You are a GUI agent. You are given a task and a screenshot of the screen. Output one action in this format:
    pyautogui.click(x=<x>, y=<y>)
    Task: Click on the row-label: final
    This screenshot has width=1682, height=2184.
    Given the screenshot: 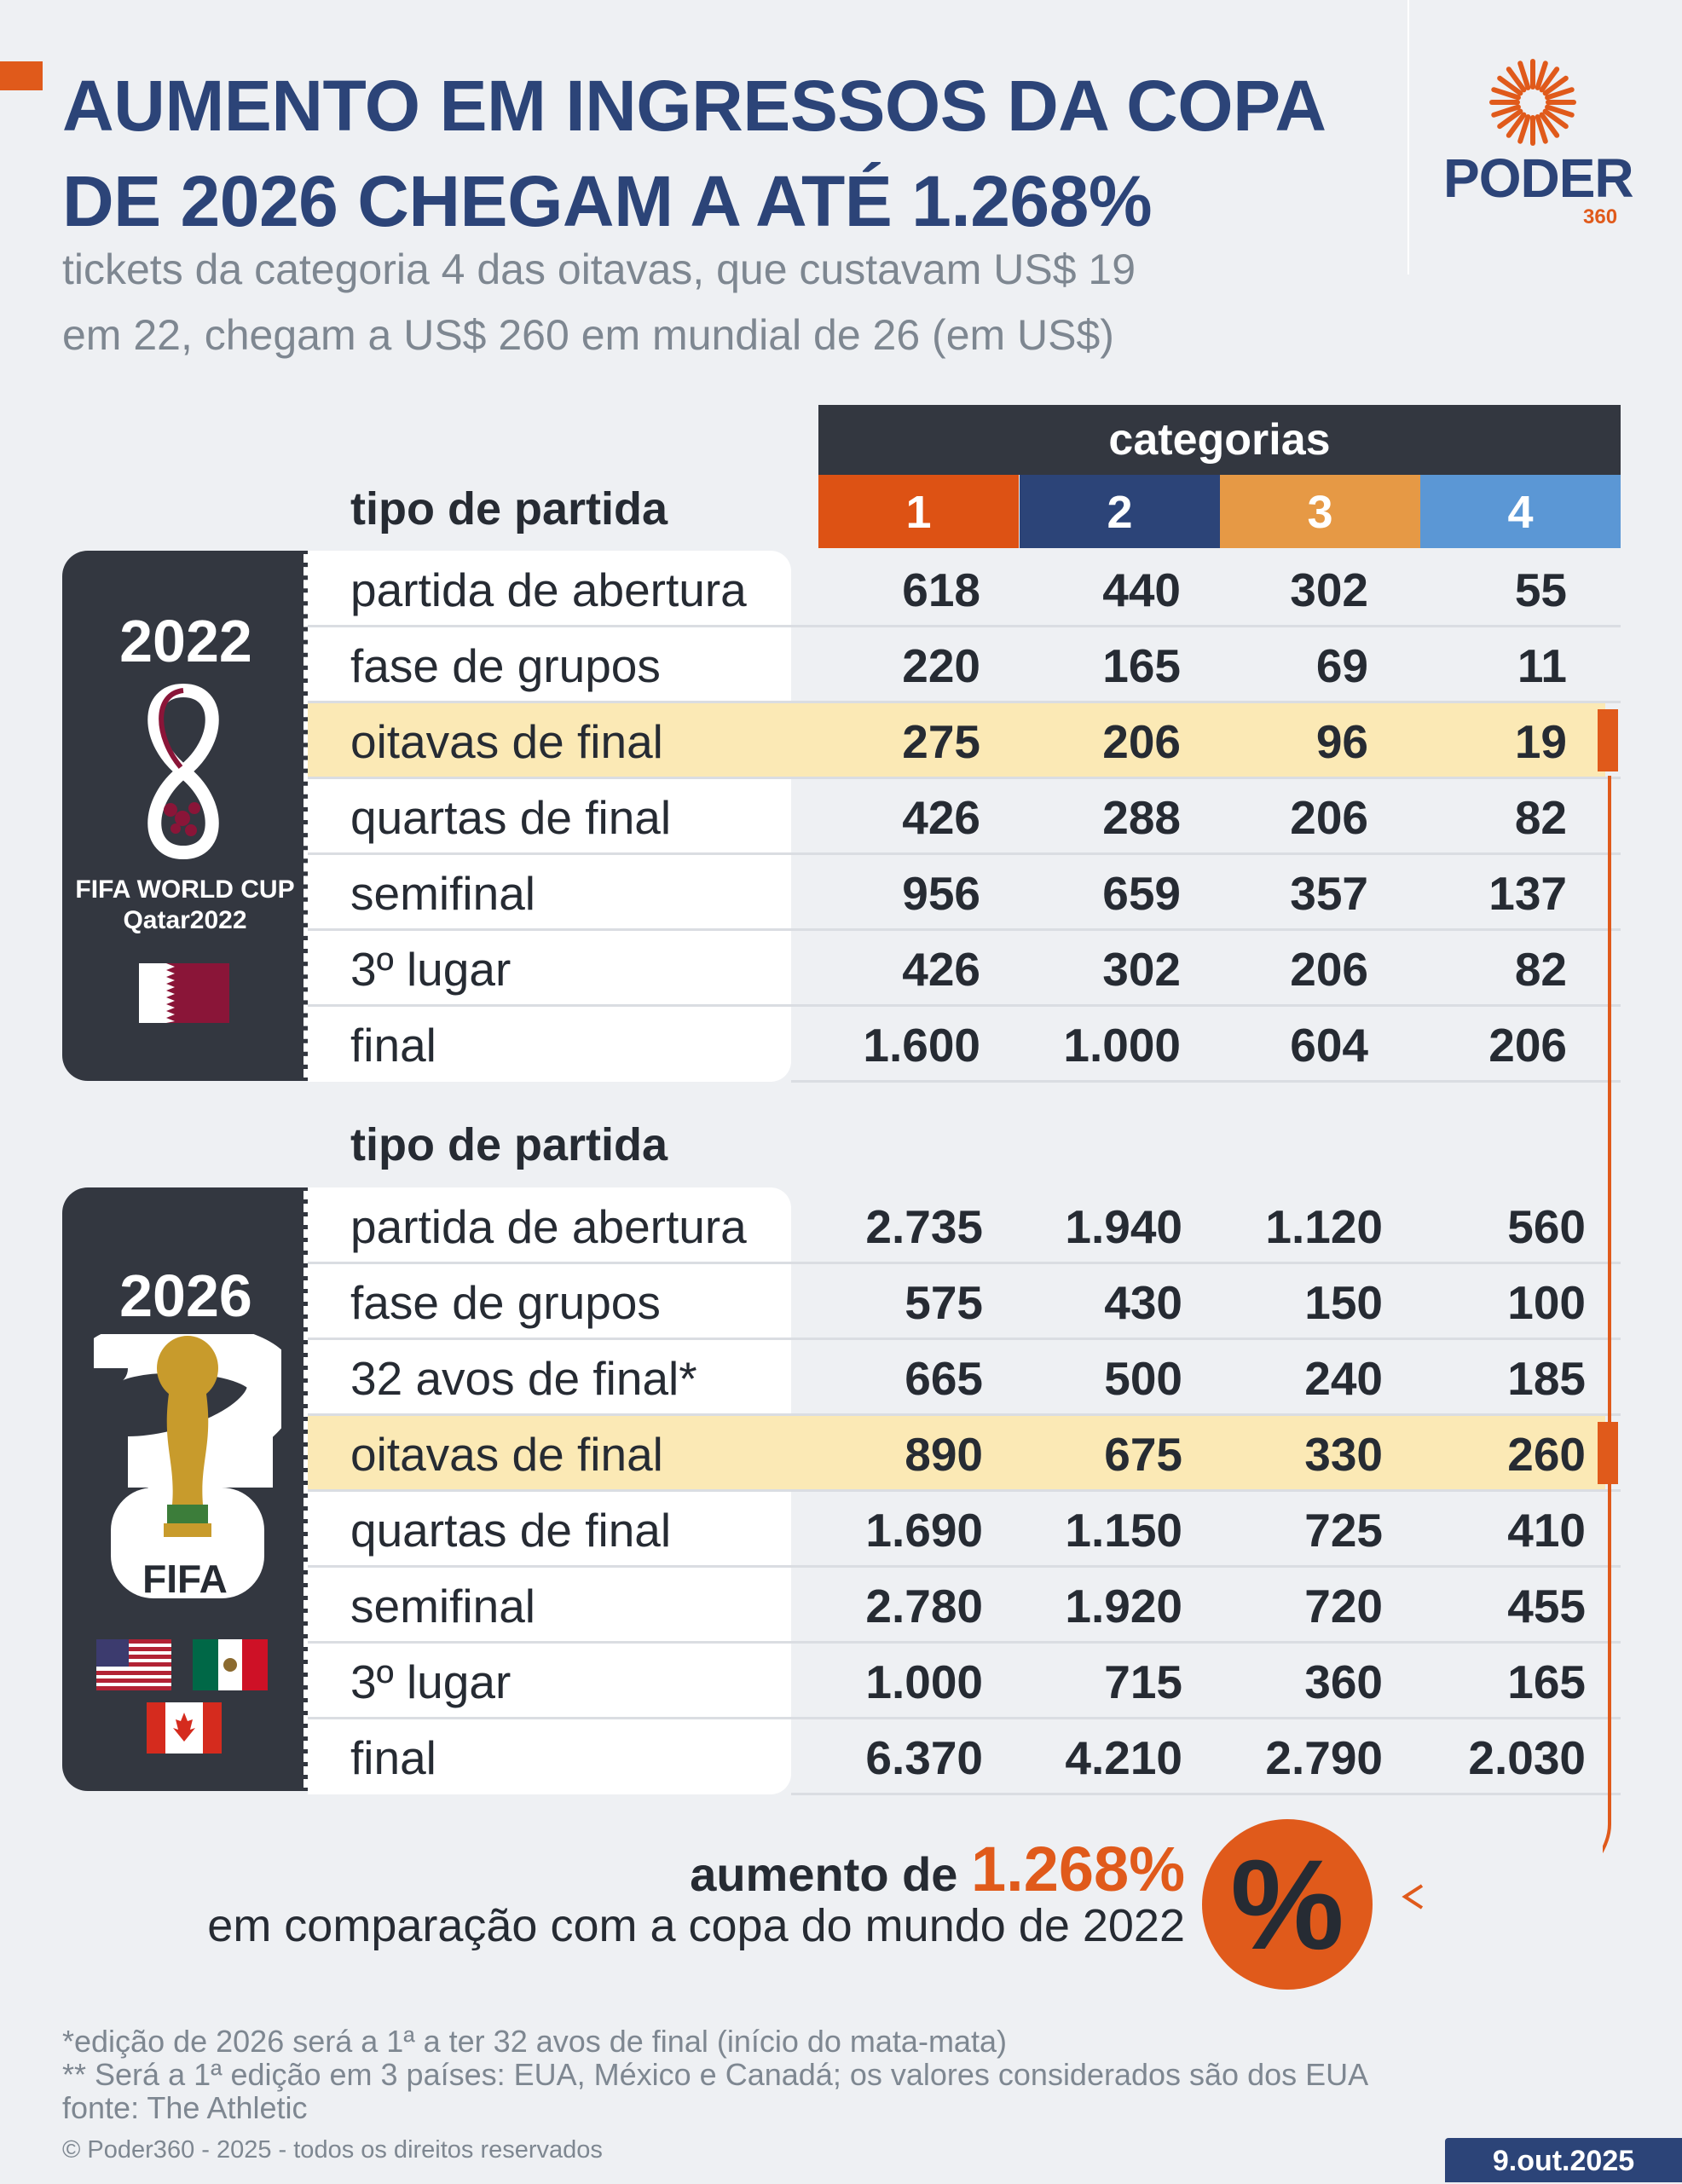 What is the action you would take?
    pyautogui.click(x=393, y=1045)
    